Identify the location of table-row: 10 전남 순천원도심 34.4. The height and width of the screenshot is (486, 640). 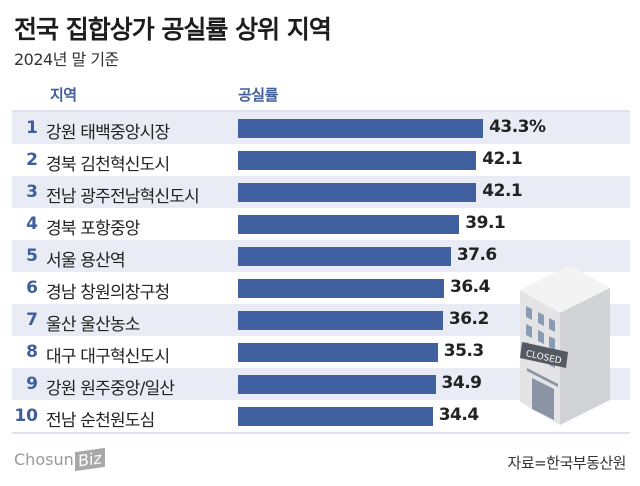
(321, 416).